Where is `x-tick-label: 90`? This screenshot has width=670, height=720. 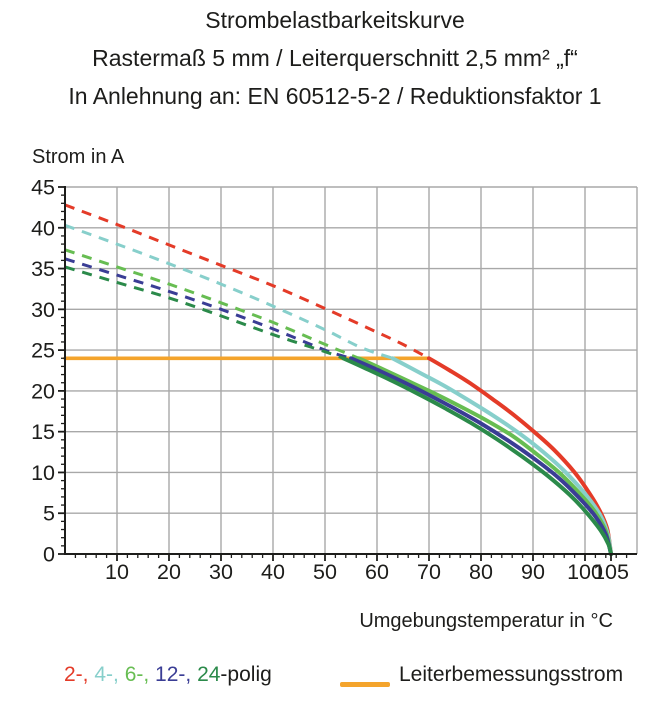
x-tick-label: 90 is located at coordinates (533, 572).